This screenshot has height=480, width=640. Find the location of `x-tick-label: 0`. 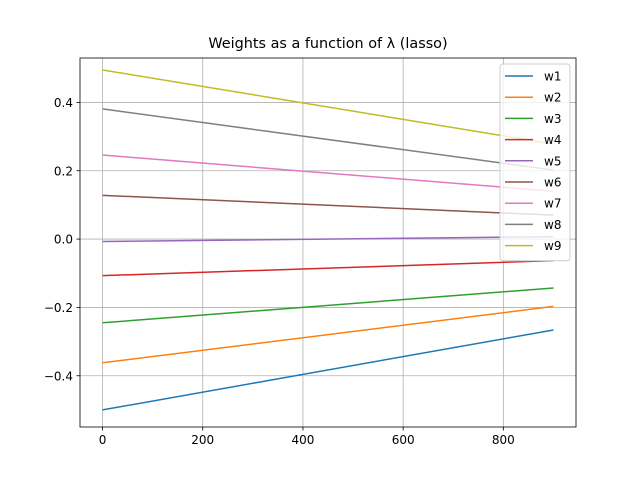

x-tick-label: 0 is located at coordinates (103, 440).